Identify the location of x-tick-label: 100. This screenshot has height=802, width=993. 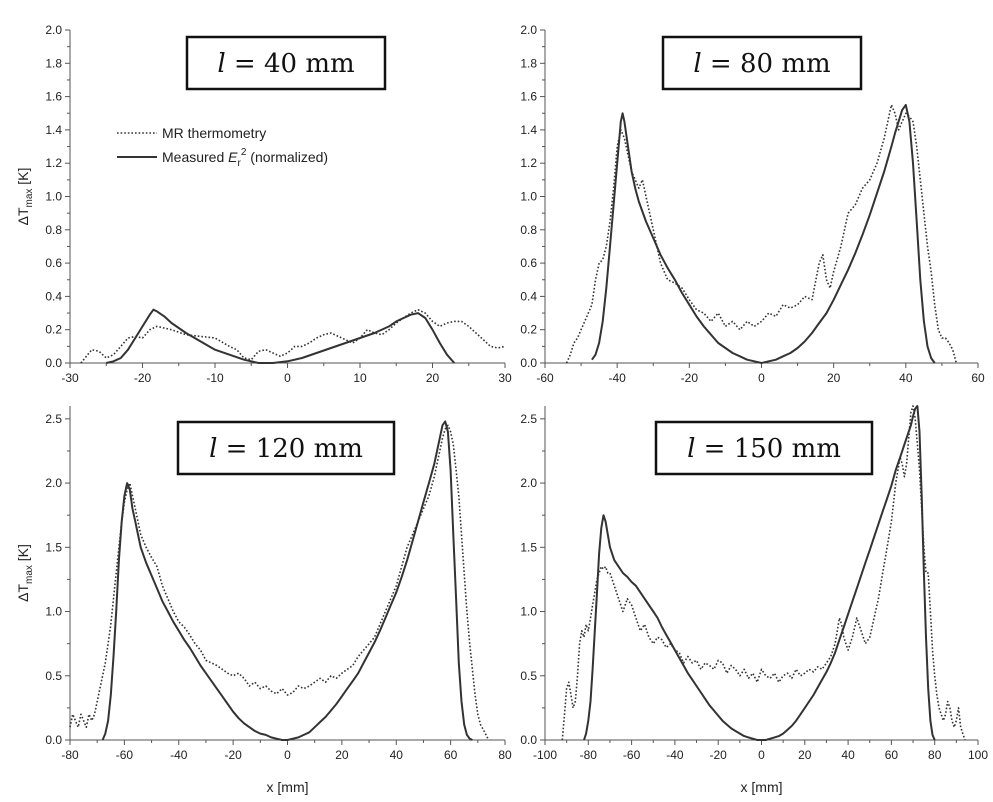
(978, 755).